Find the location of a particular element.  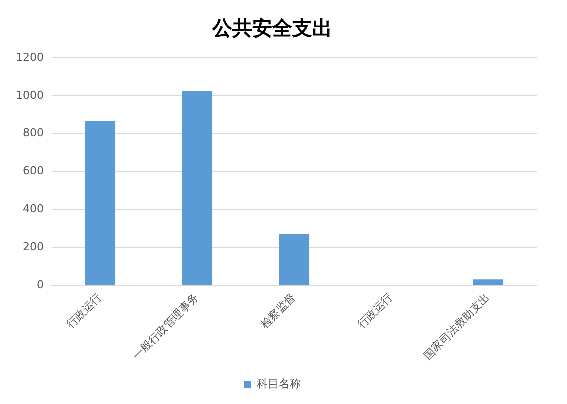

y-tick-label: 400 is located at coordinates (33, 209).